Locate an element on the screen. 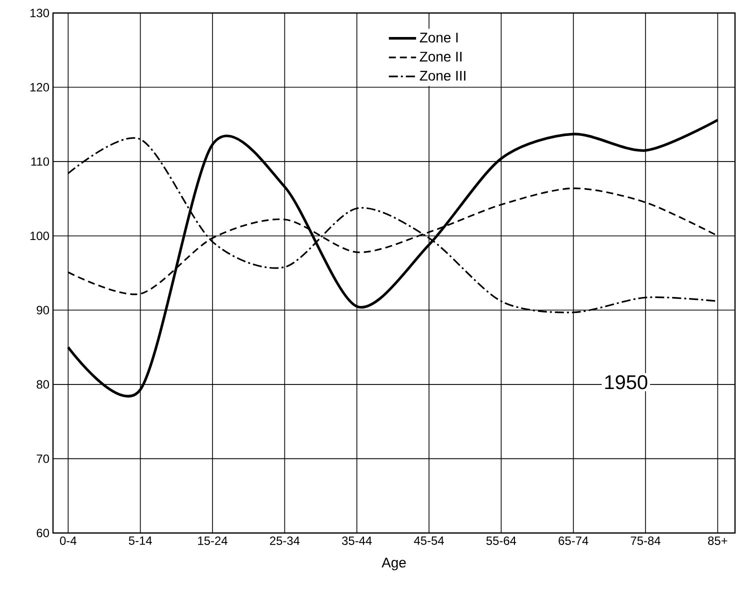 Image resolution: width=737 pixels, height=600 pixels. y-tick-label: 130 is located at coordinates (40, 13).